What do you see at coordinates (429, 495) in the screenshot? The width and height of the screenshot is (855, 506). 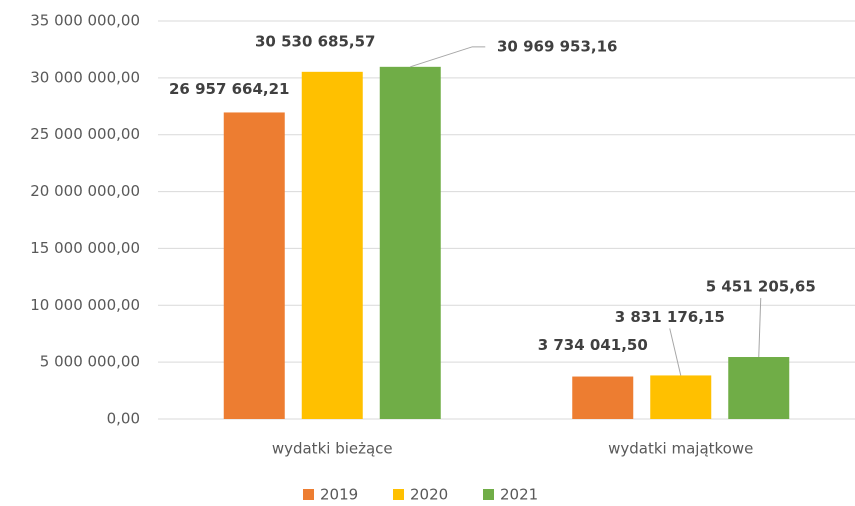 I see `legend-label: 2020` at bounding box center [429, 495].